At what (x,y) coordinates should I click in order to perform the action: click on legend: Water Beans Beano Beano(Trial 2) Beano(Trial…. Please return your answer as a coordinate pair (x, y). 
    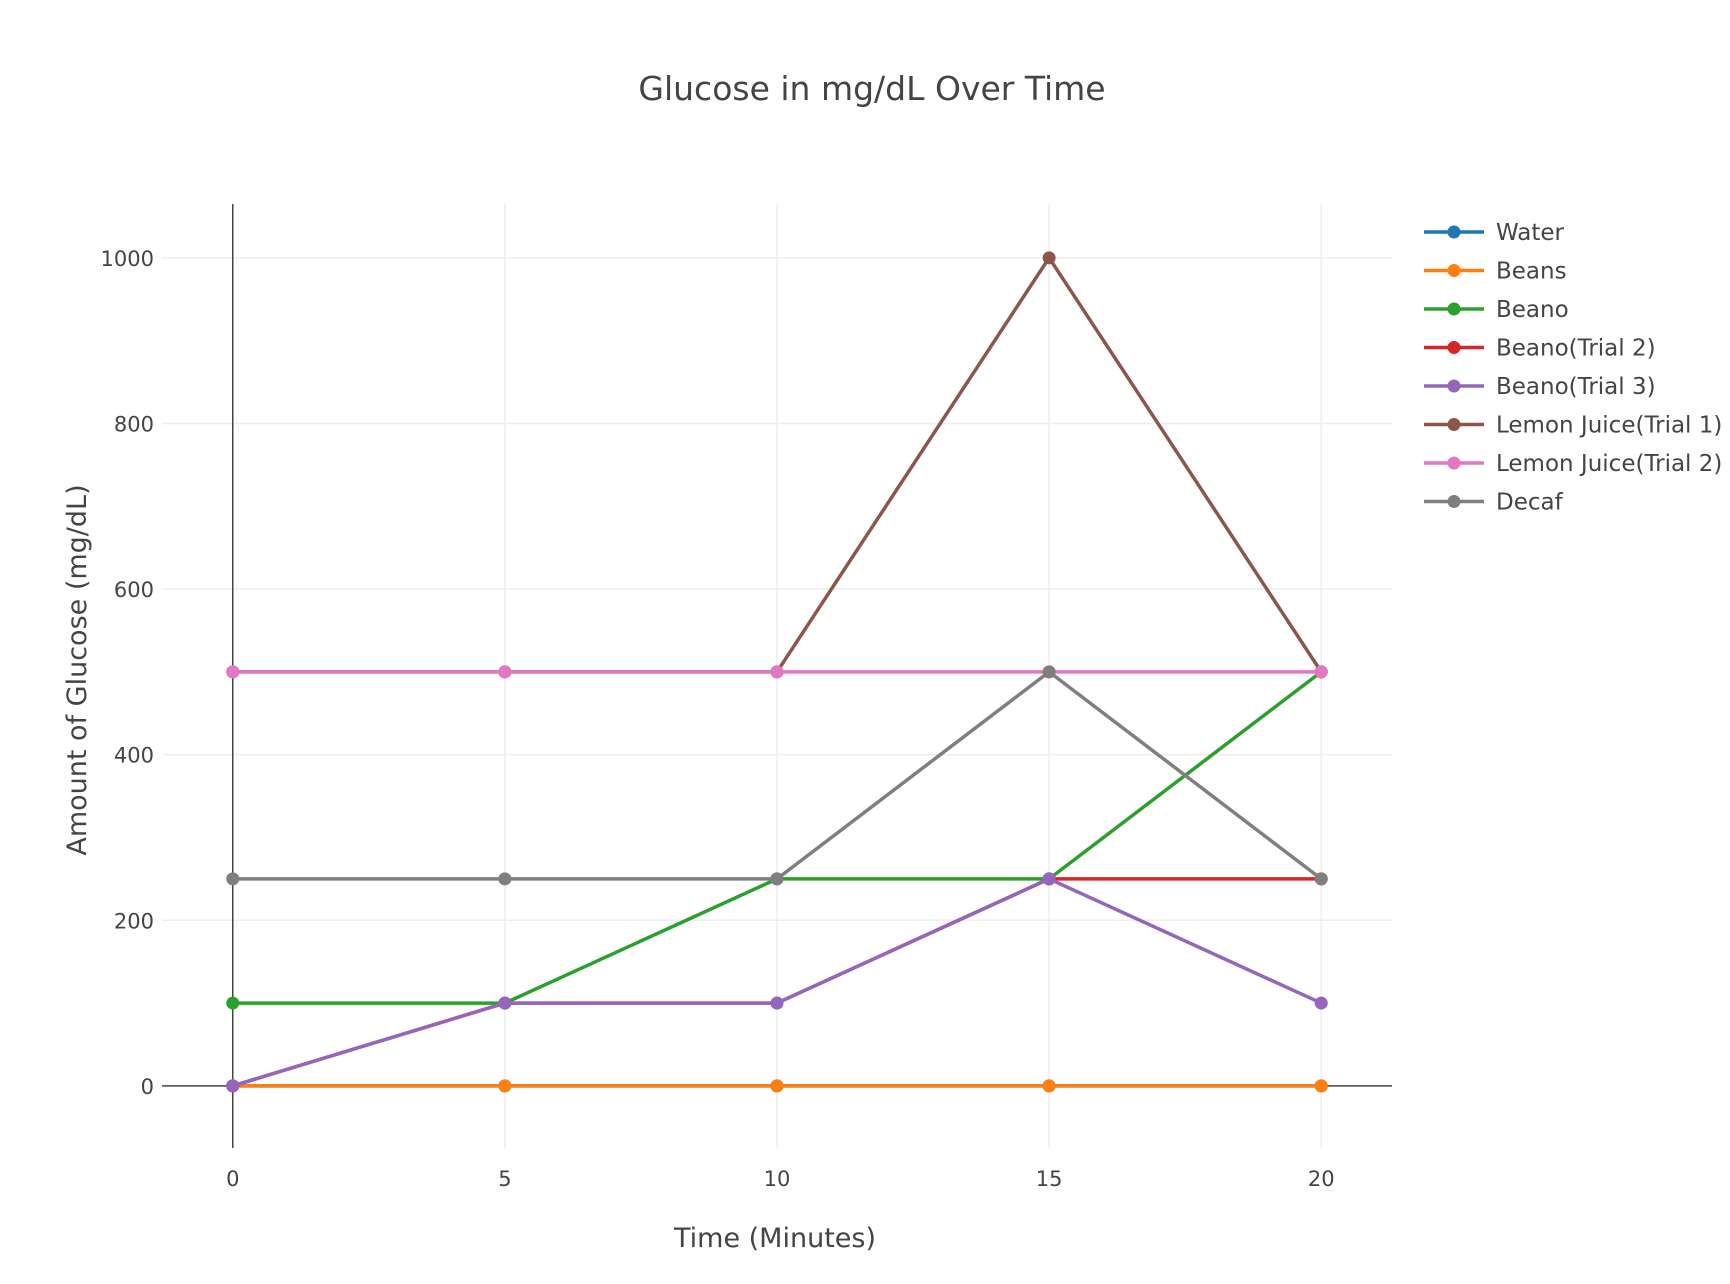
    Looking at the image, I should click on (1573, 368).